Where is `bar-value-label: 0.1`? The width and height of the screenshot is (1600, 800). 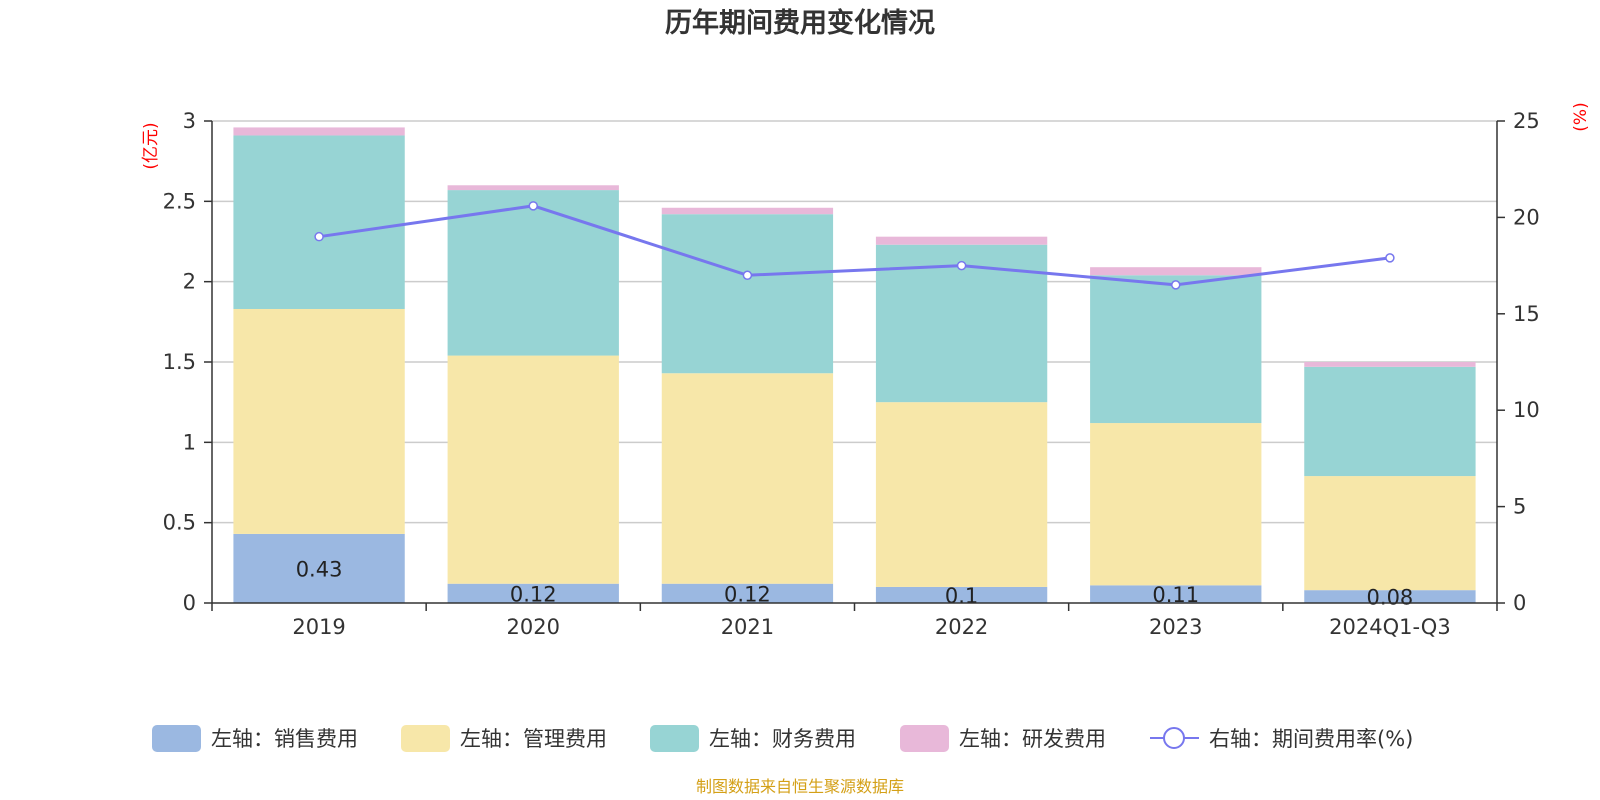
bar-value-label: 0.1 is located at coordinates (961, 596).